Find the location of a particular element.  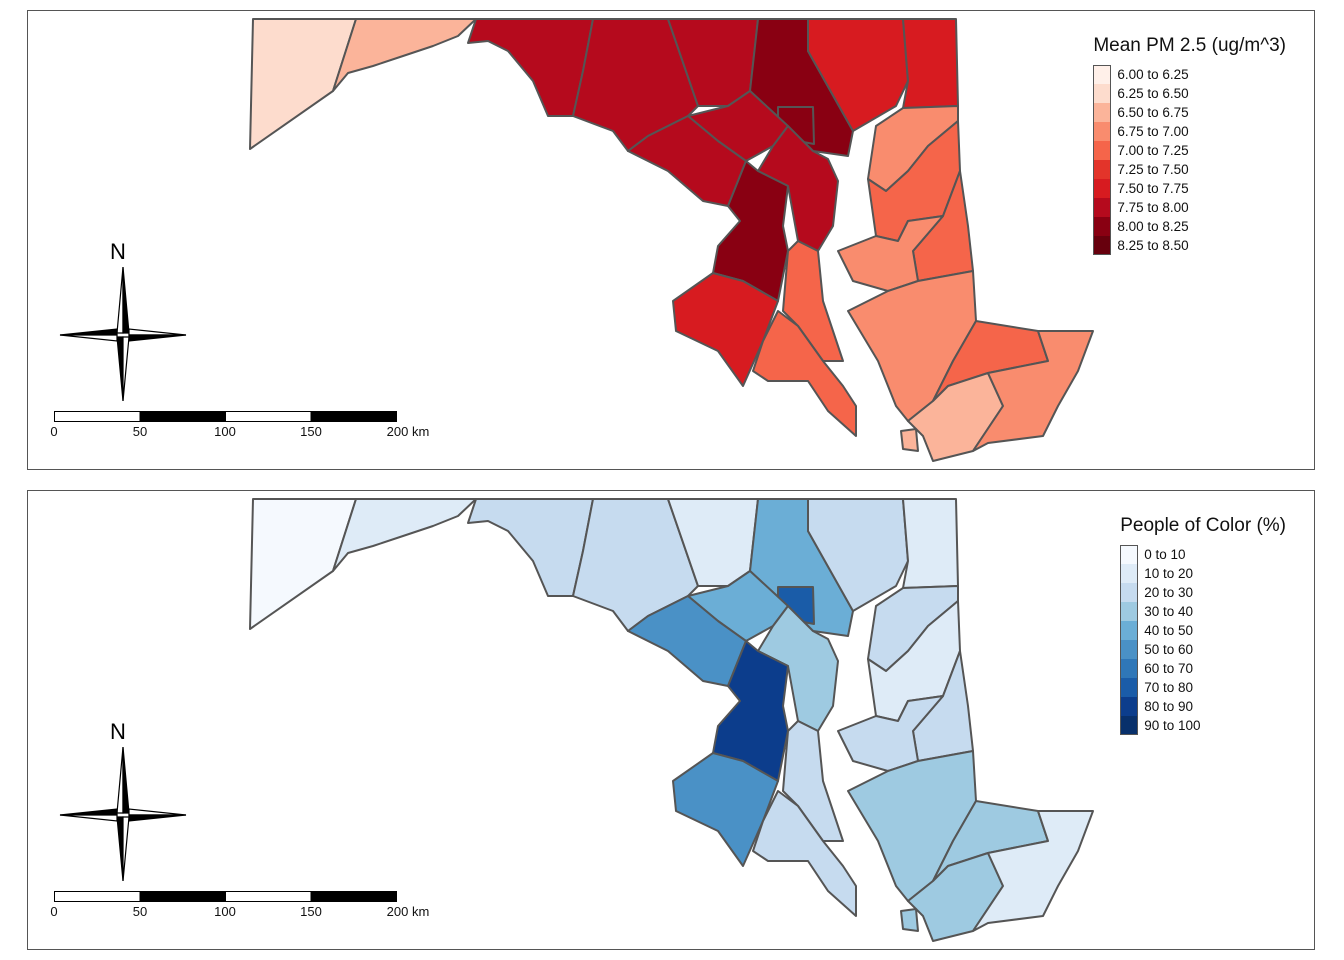

legend-label: 7.75 to 8.00 is located at coordinates (1153, 207).